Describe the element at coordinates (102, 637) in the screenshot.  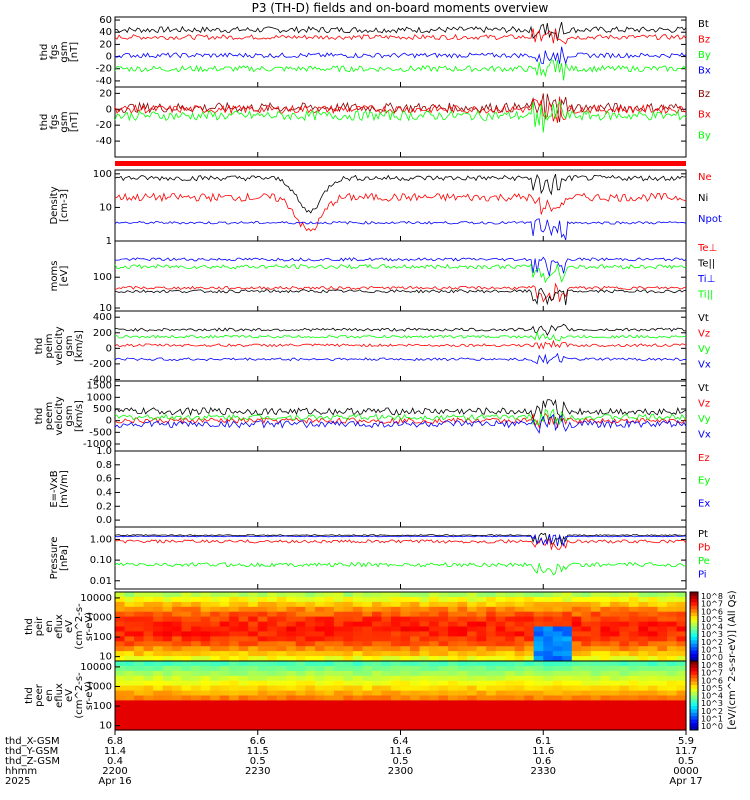
I see `y-tick-label: 100` at that location.